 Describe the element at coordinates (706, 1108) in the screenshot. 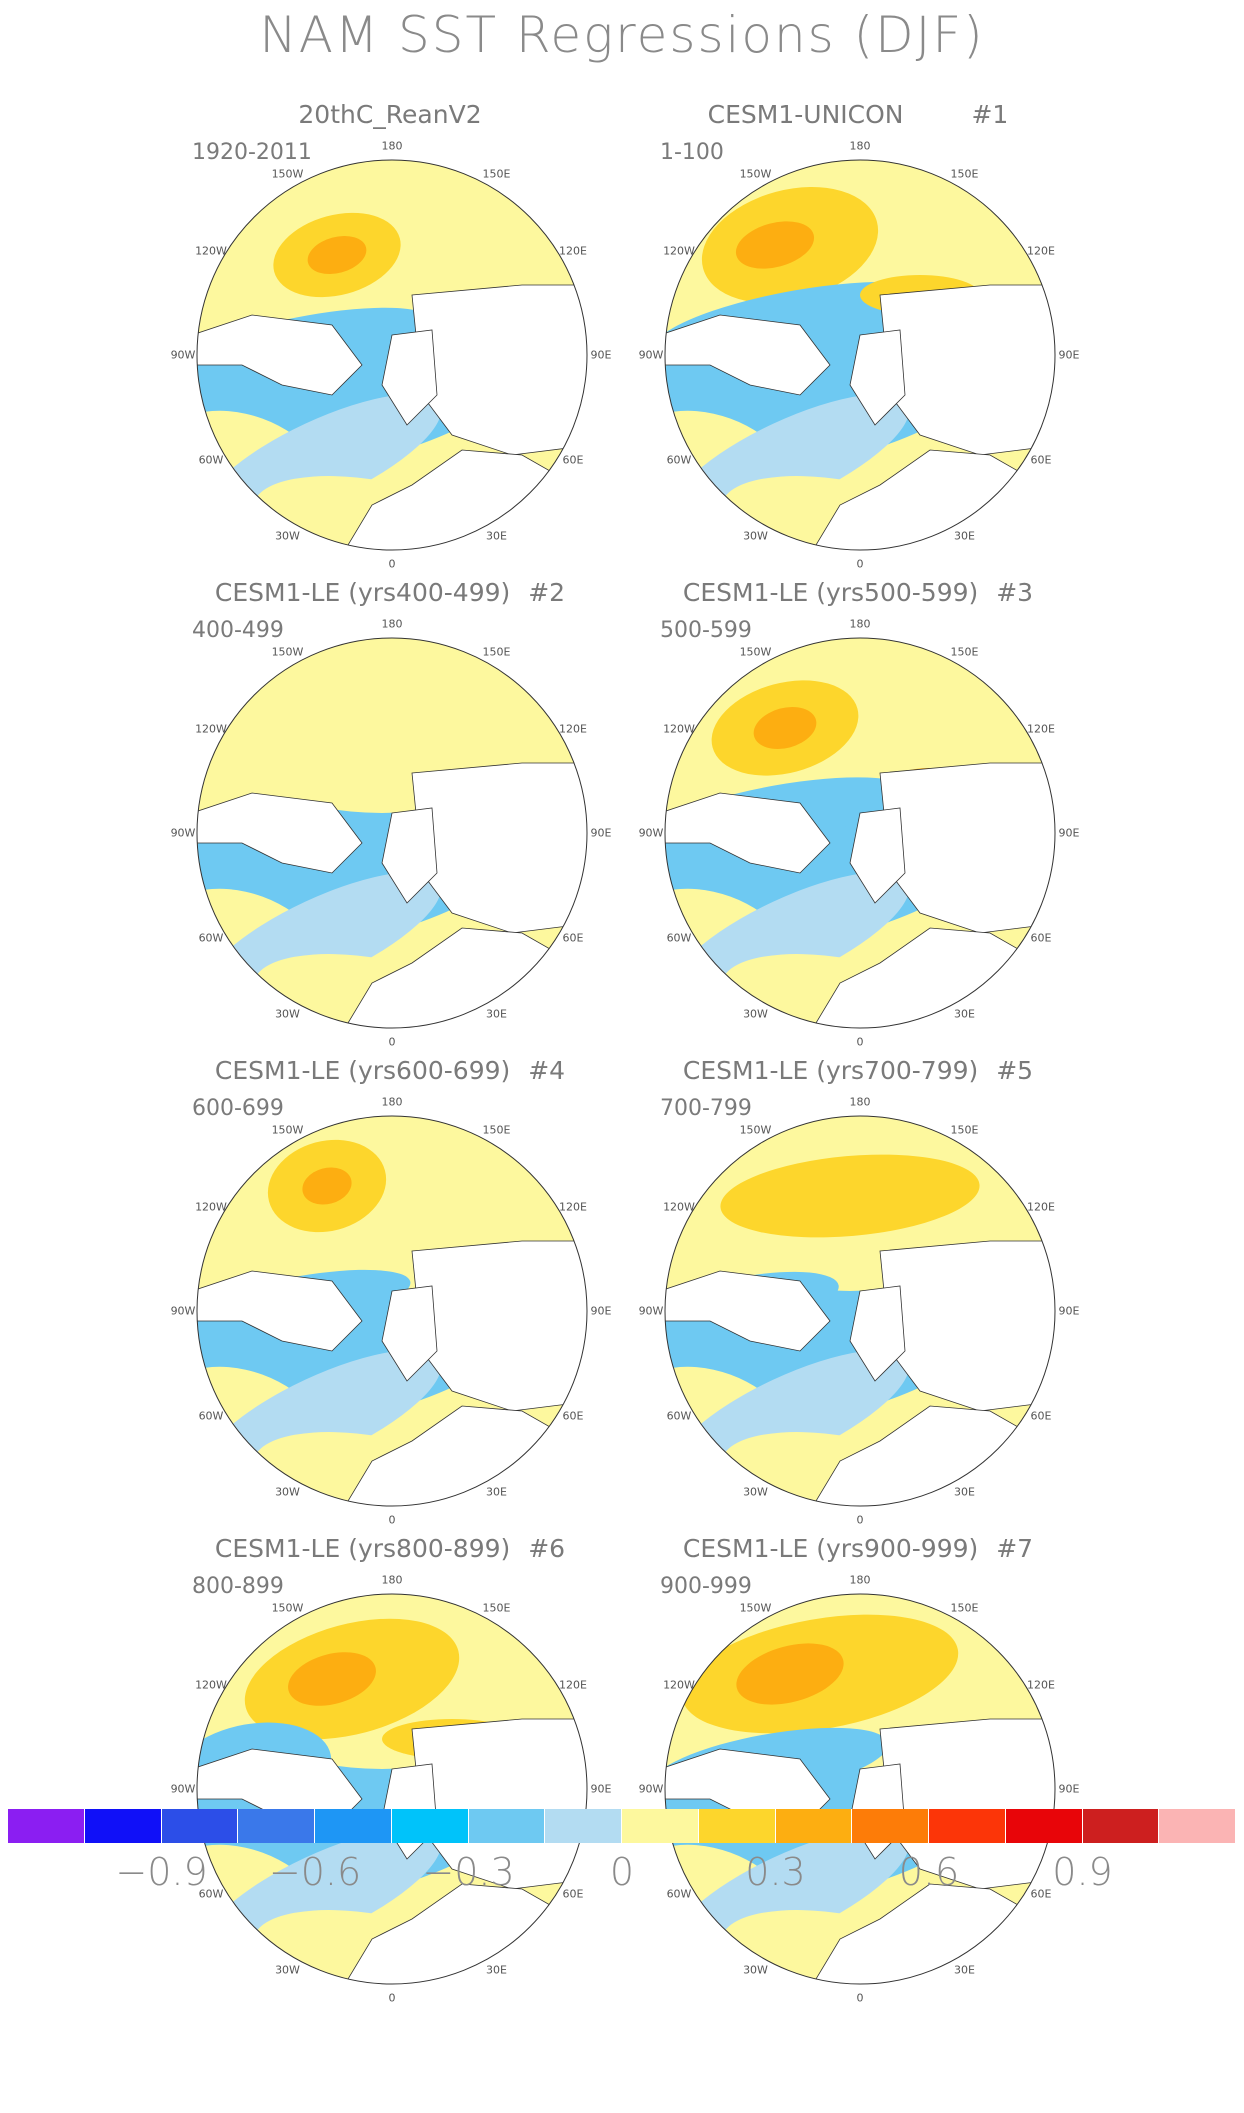

I see `panel-period: 700-799` at that location.